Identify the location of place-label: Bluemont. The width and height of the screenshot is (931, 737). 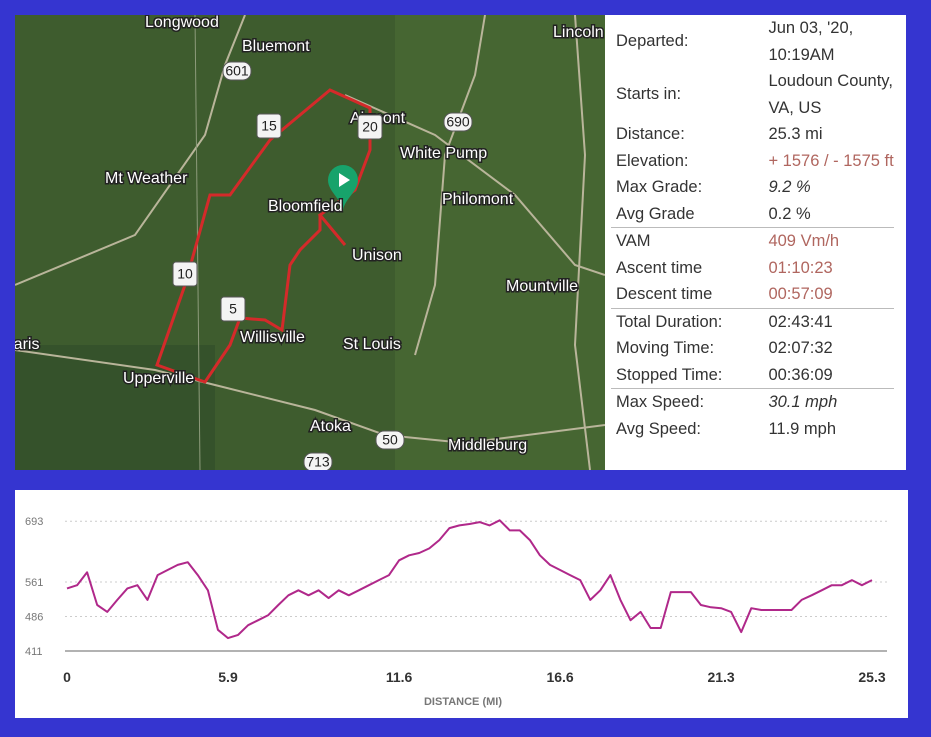
(276, 46).